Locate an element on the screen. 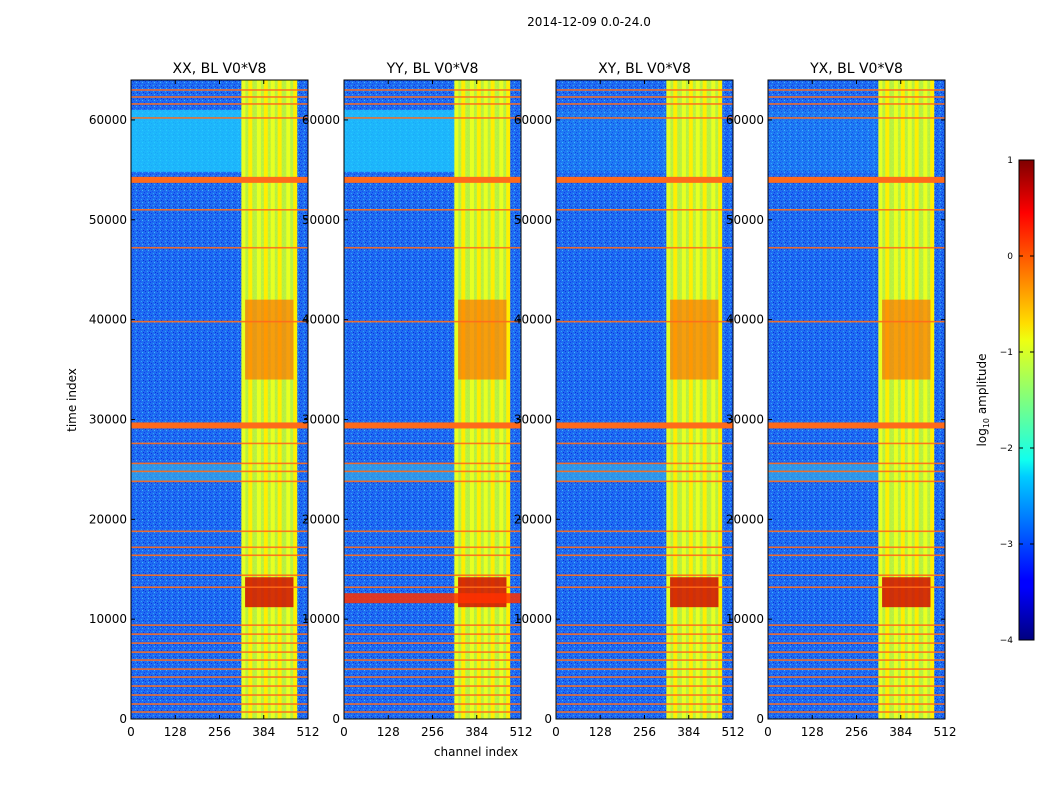  colorbar-label-log: log is located at coordinates (982, 437).